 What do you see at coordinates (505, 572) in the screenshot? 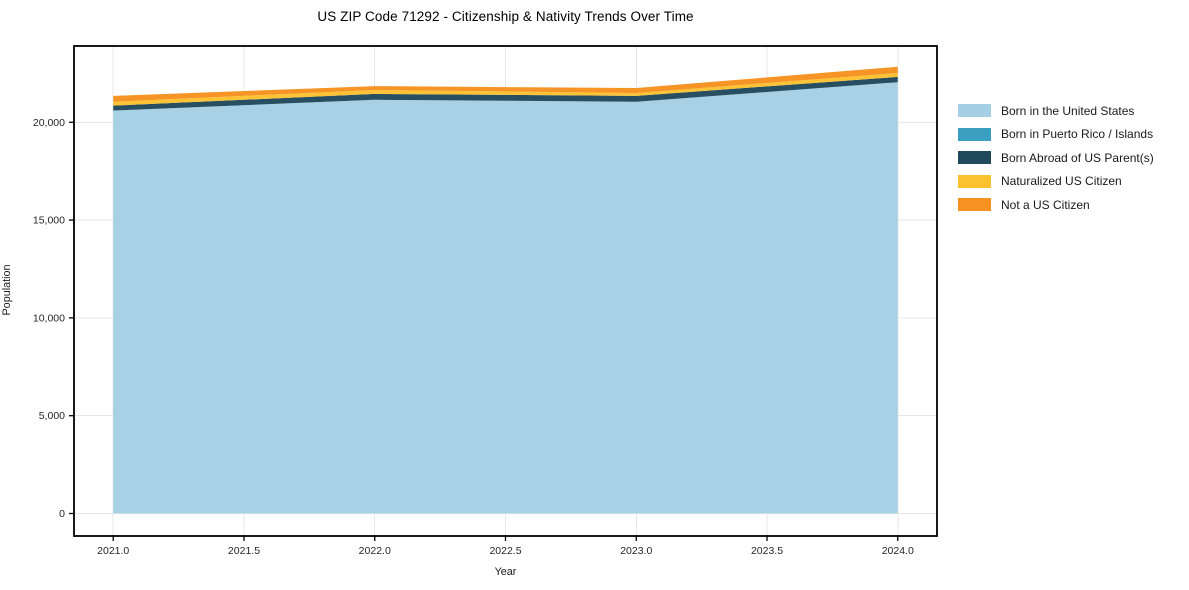
I see `x-axis-label: Year` at bounding box center [505, 572].